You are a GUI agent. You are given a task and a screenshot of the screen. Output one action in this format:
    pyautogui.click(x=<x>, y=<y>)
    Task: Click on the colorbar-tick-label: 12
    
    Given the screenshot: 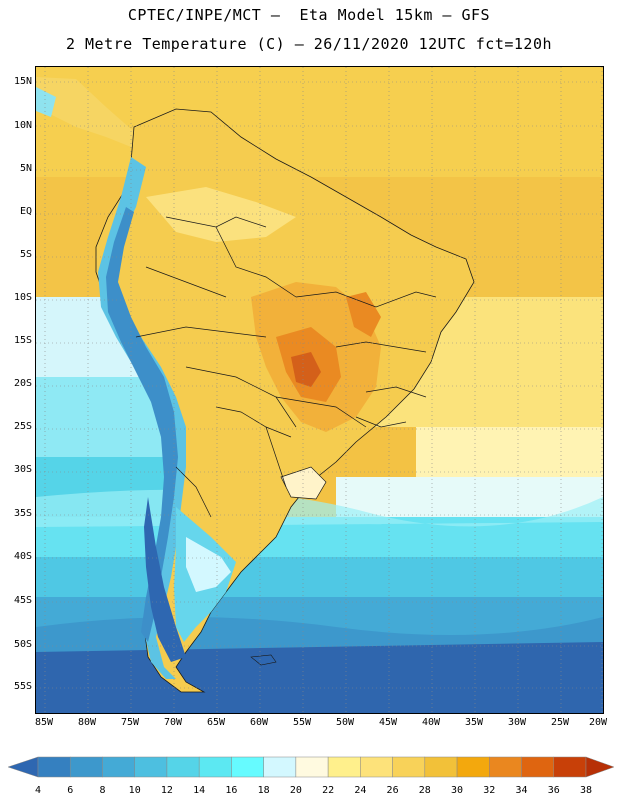 What is the action you would take?
    pyautogui.click(x=166, y=790)
    